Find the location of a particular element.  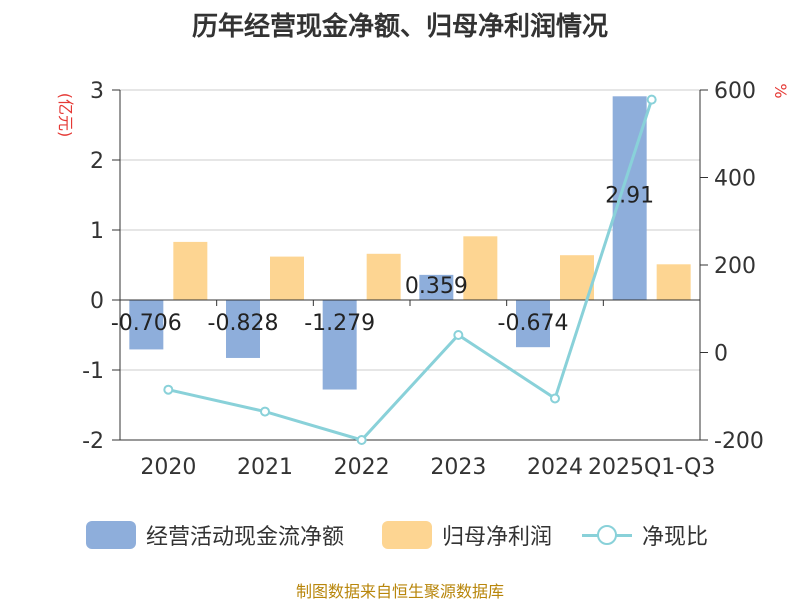

x-tick-label: 2024 is located at coordinates (555, 467).